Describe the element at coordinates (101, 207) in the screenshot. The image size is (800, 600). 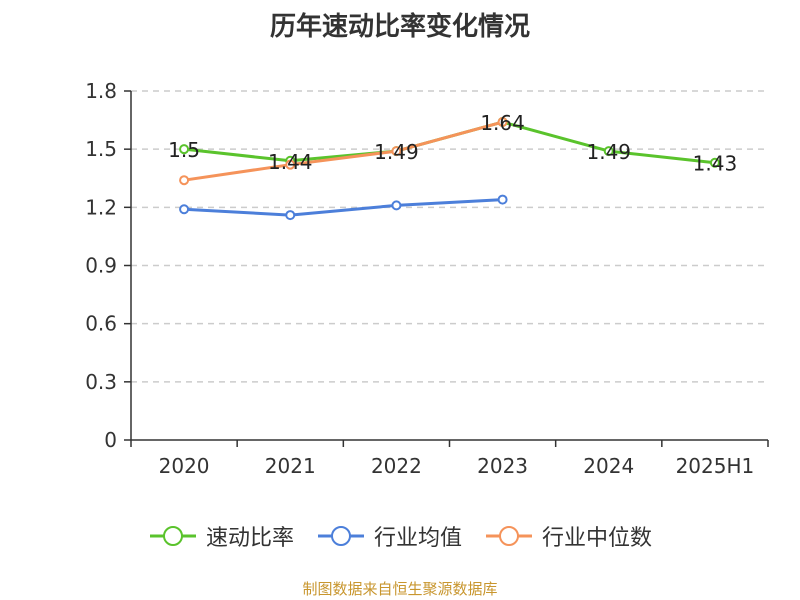
I see `y-tick-label: 1.2` at that location.